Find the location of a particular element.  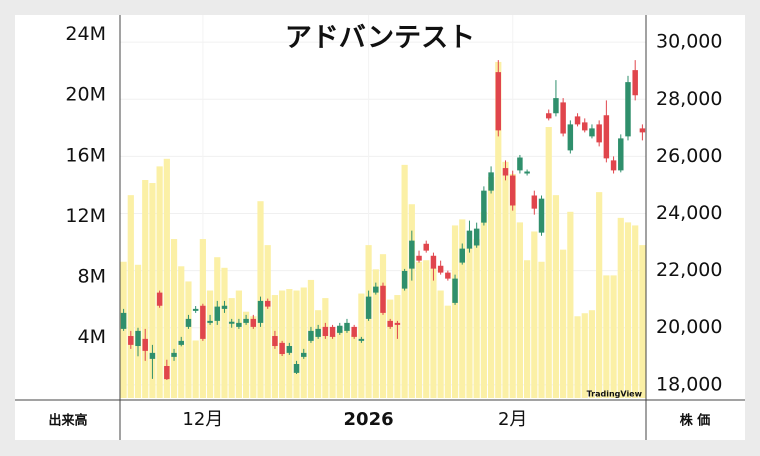

y2-tick-label: 24,000 is located at coordinates (689, 213).